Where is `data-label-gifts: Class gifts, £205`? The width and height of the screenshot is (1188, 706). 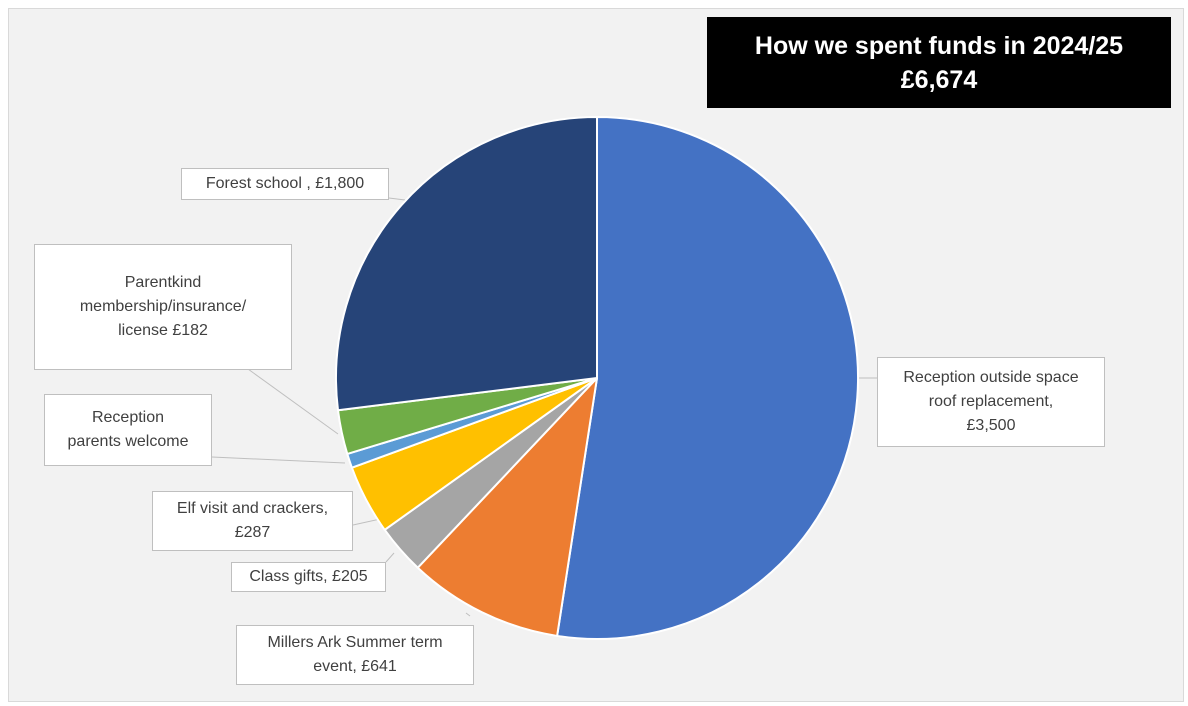
data-label-gifts: Class gifts, £205 is located at coordinates (308, 577).